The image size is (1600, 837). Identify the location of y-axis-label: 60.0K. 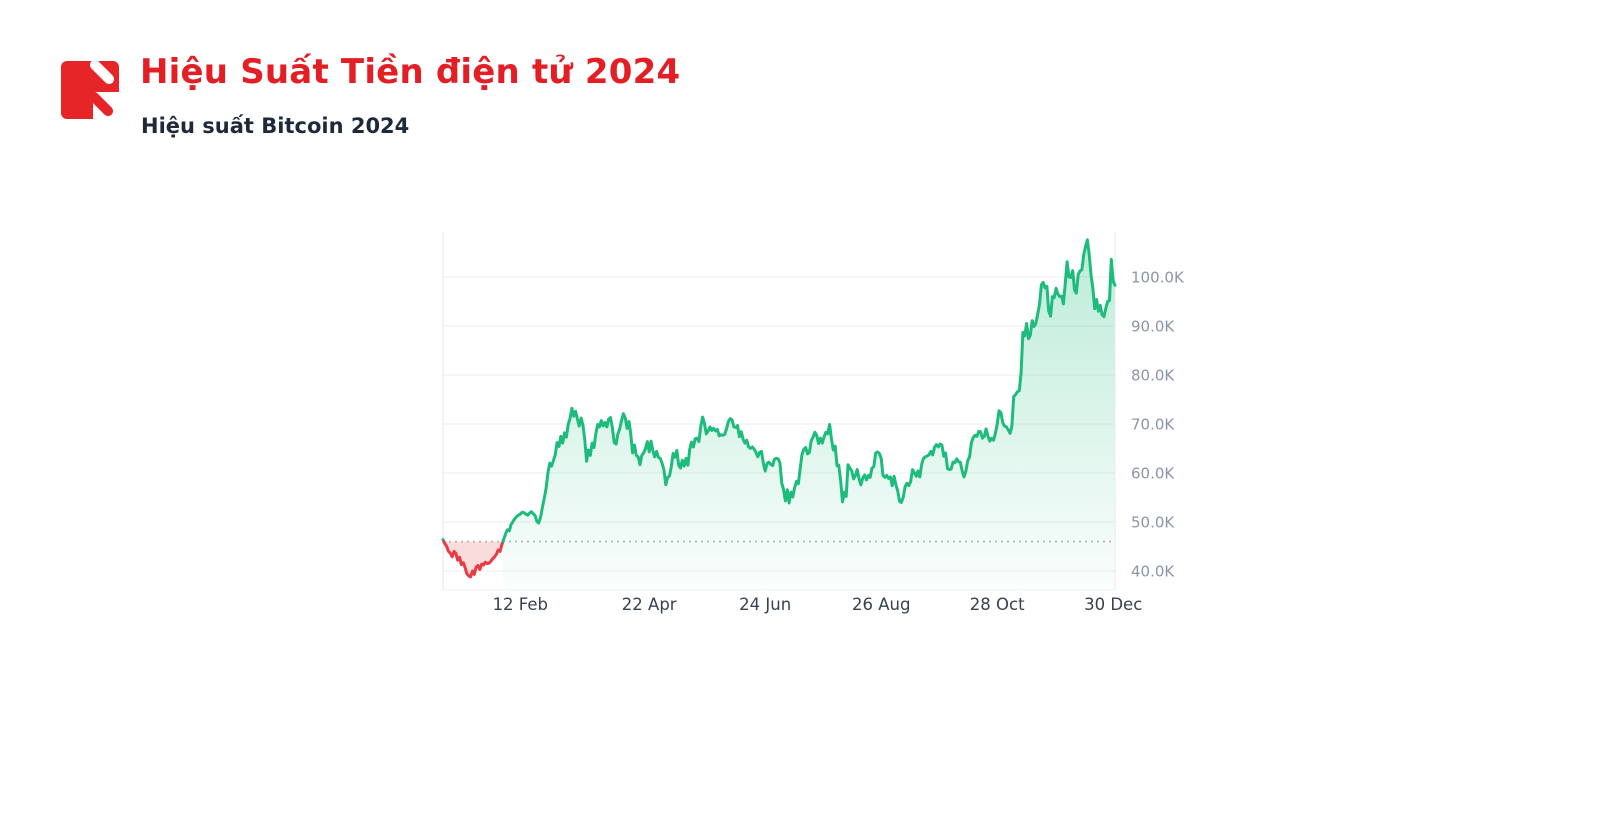
(1153, 474).